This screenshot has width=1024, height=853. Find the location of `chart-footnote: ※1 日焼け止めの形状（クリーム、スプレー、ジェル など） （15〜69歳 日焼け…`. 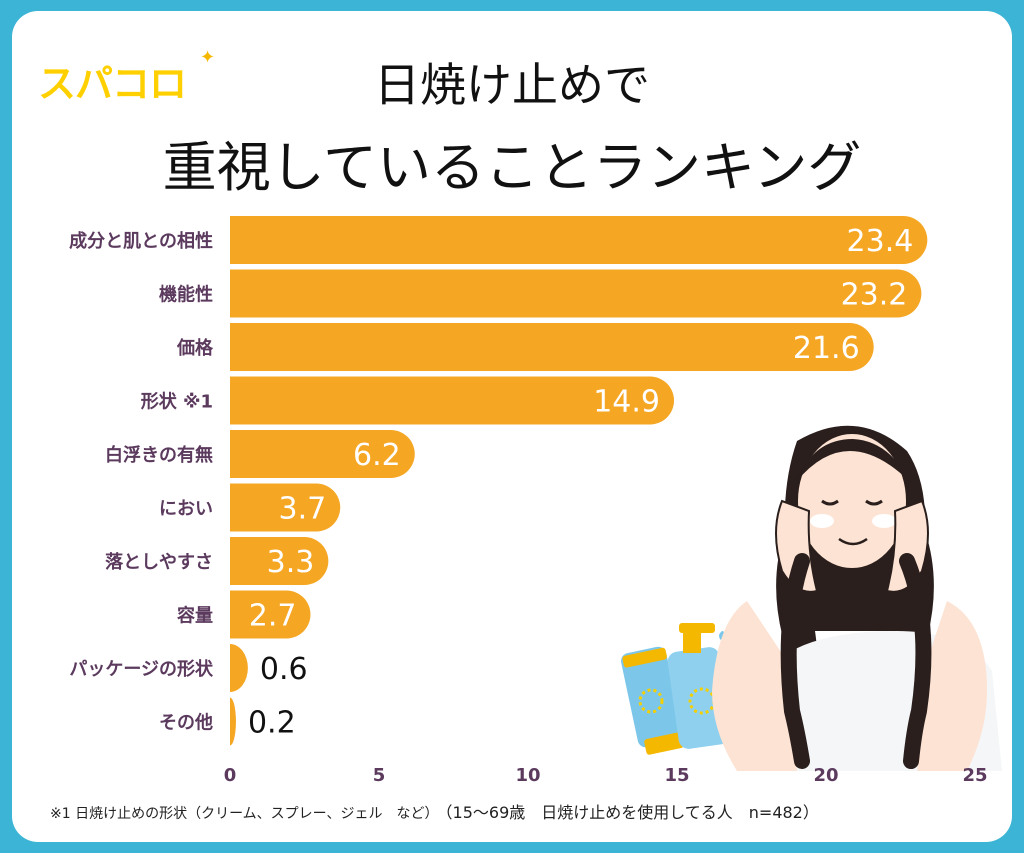

chart-footnote: ※1 日焼け止めの形状（クリーム、スプレー、ジェル など） （15〜69歳 日焼け… is located at coordinates (434, 811).